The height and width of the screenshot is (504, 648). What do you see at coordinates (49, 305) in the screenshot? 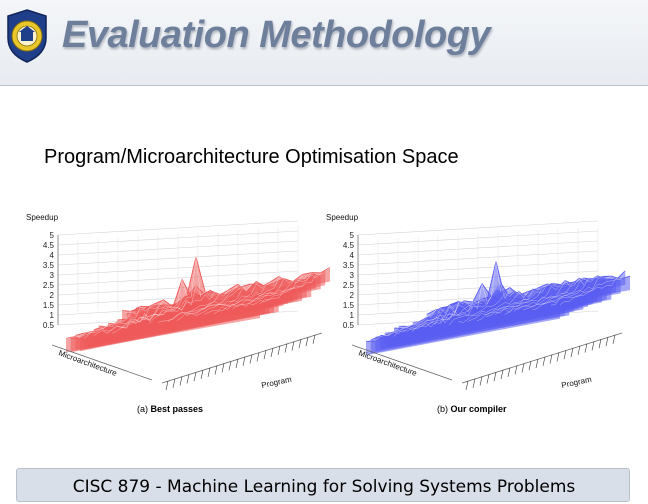
I see `chart-a-ztick-7: 1.5` at bounding box center [49, 305].